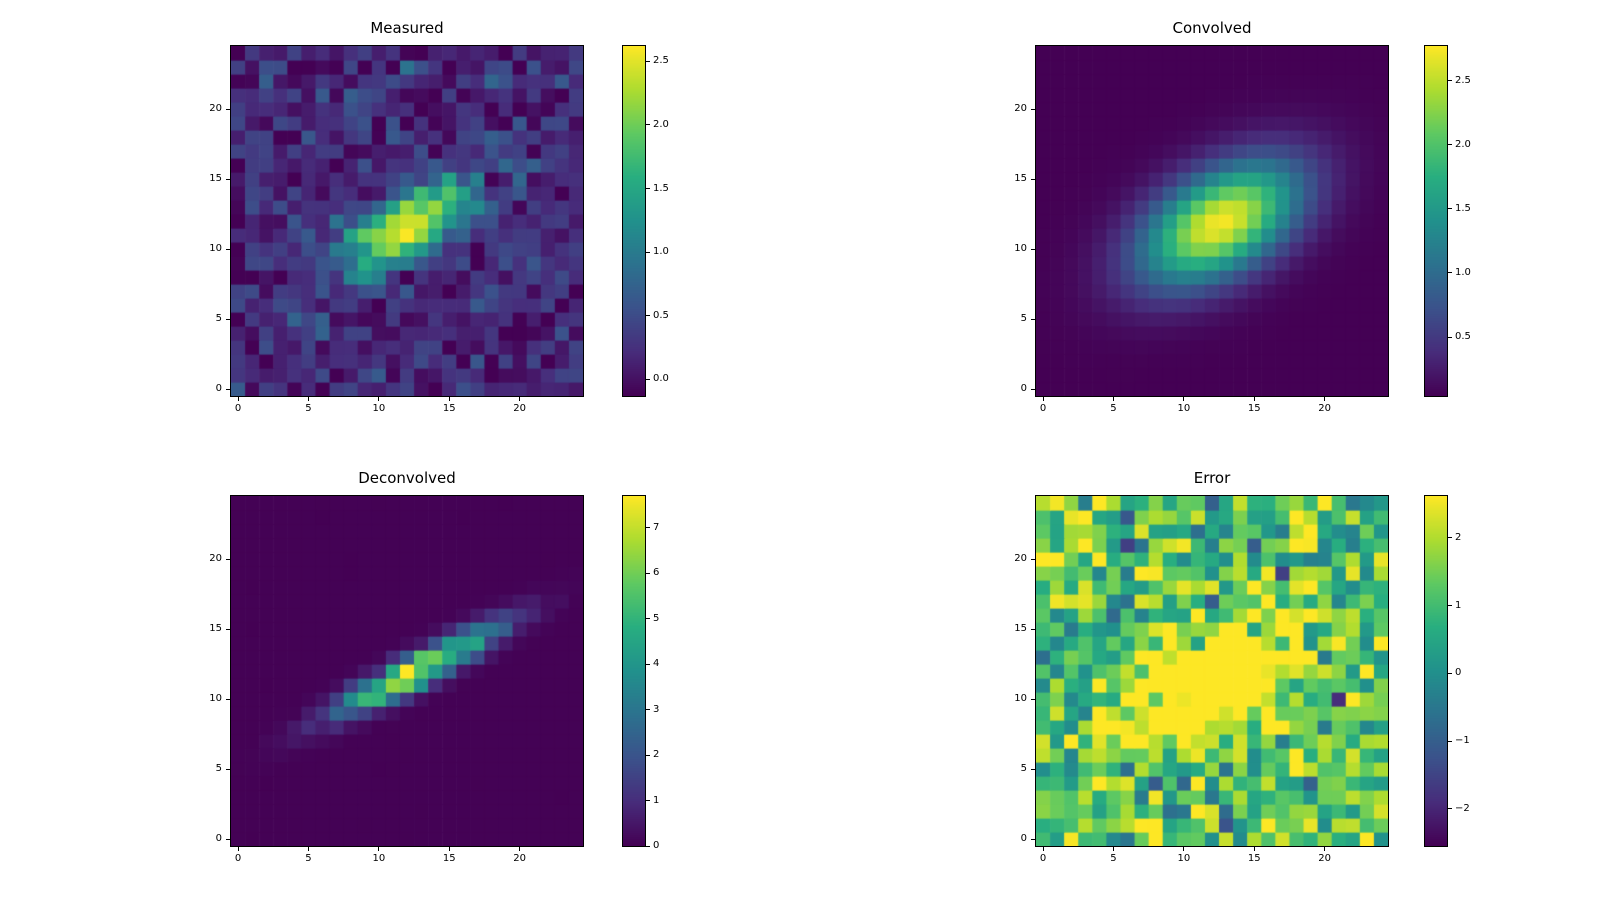 Image resolution: width=1600 pixels, height=900 pixels. What do you see at coordinates (656, 573) in the screenshot?
I see `colorbar-tick-label: 6` at bounding box center [656, 573].